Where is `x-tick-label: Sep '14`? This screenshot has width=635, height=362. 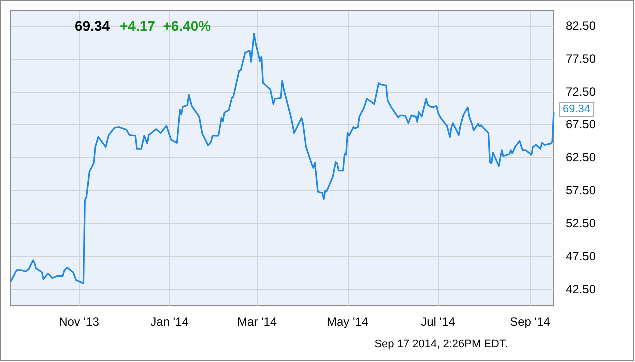 x-tick-label: Sep '14 is located at coordinates (530, 322).